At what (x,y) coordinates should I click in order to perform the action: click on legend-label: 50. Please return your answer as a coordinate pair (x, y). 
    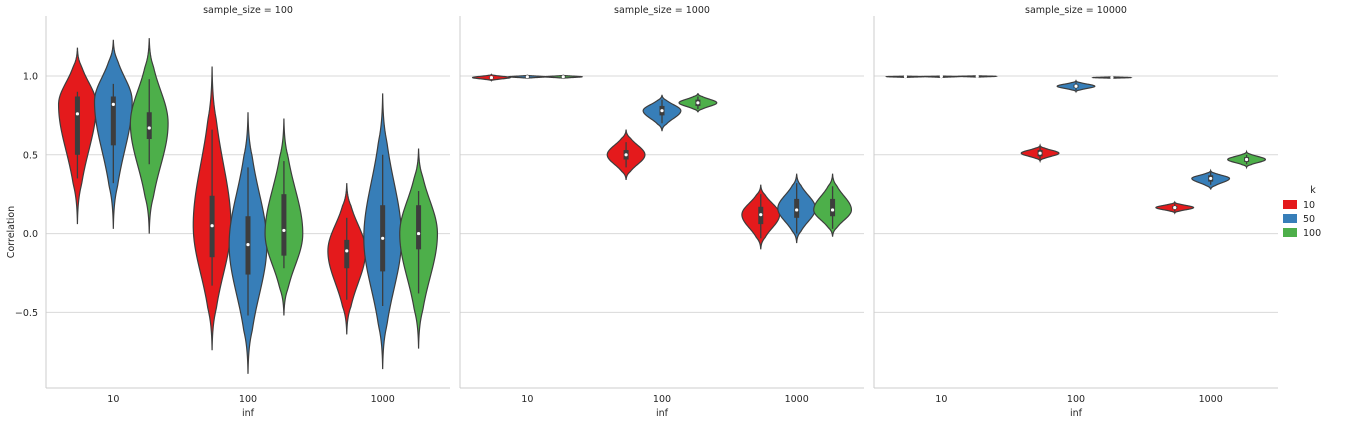
    Looking at the image, I should click on (1309, 219).